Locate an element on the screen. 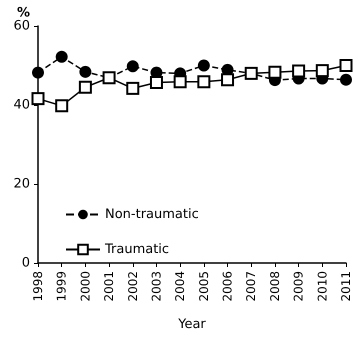 Image resolution: width=358 pixels, height=341 pixels. x-tick-label: 2007 is located at coordinates (251, 286).